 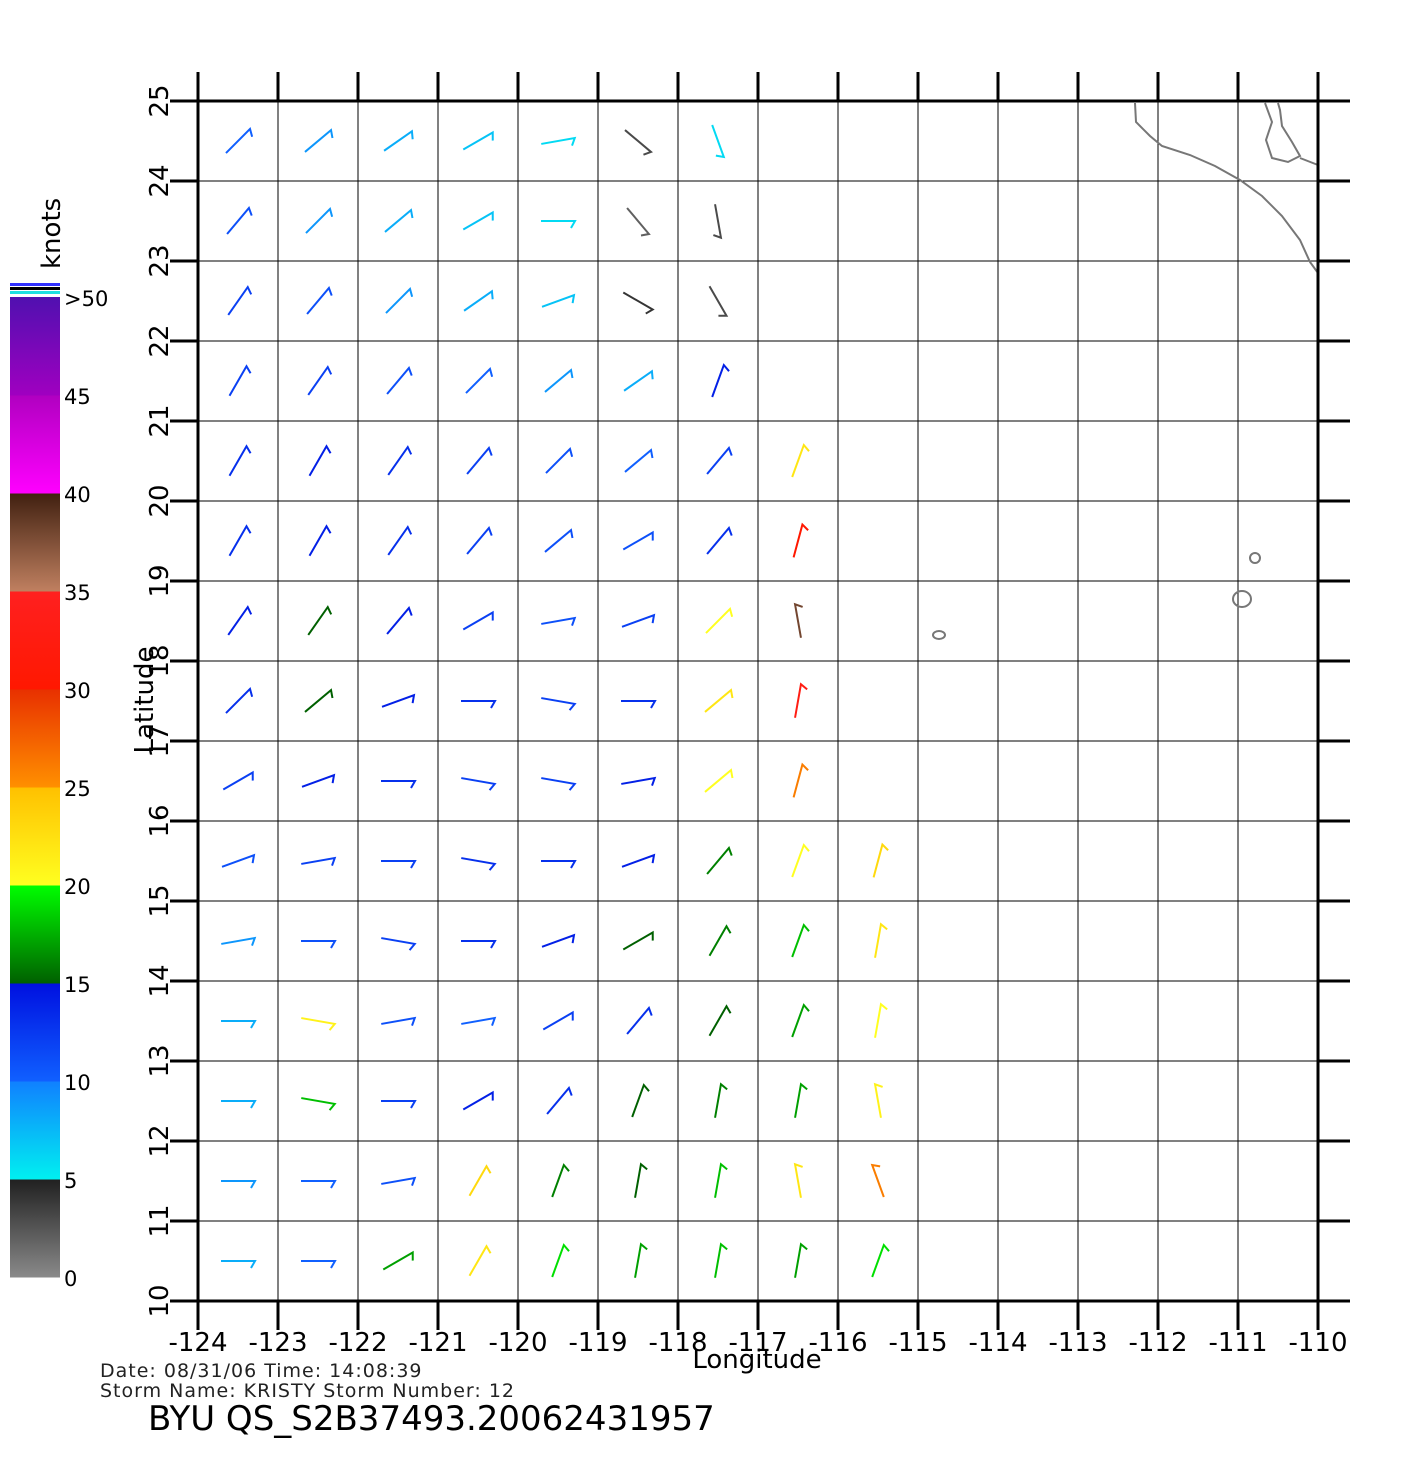 I want to click on colorbar: 0 5 10 15 20 25 30 35 40 45 >50 knots, so click(x=59, y=744).